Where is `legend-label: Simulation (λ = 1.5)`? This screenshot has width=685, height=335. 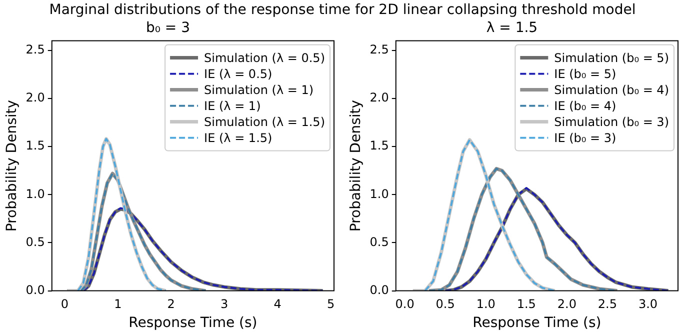 legend-label: Simulation (λ = 1.5) is located at coordinates (264, 121).